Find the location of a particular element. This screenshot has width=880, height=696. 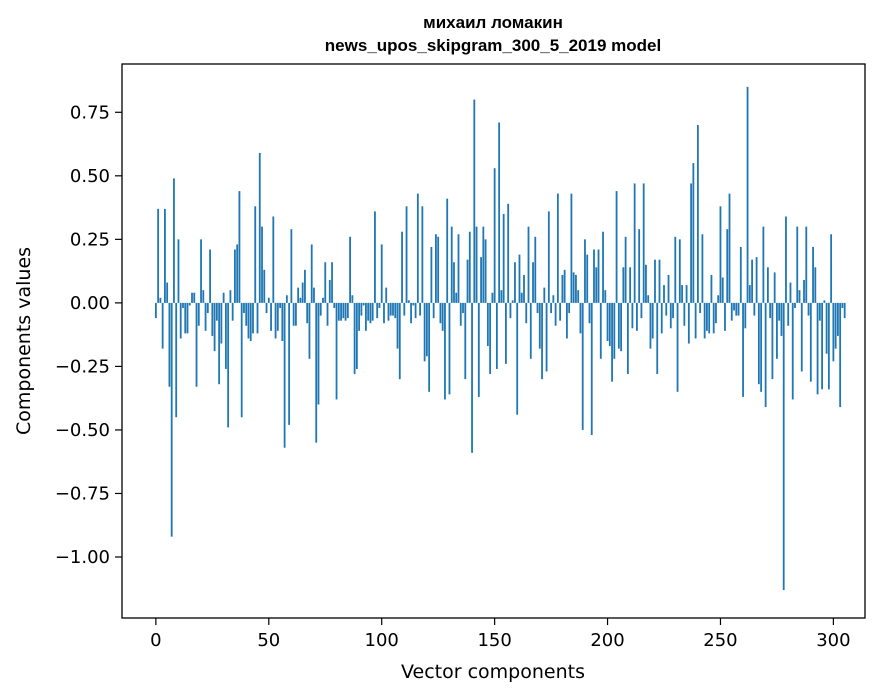

y-tick-label: −0.25 is located at coordinates (82, 366).